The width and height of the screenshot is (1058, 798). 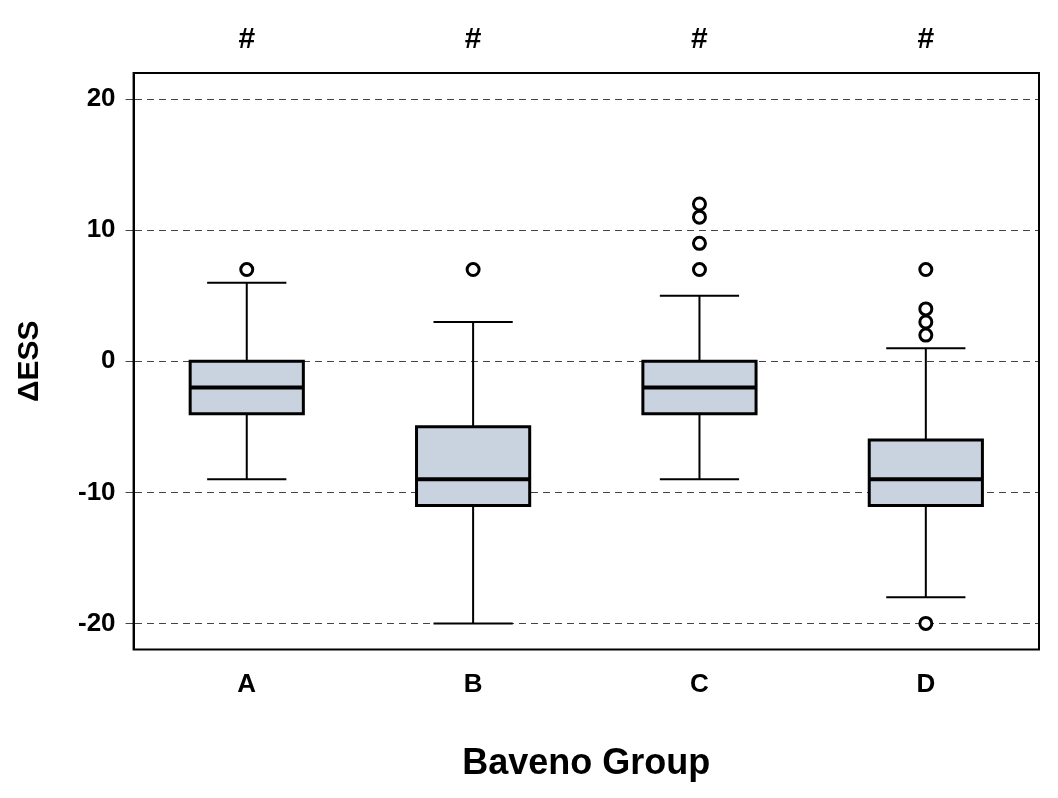 I want to click on x-tick-label: B, so click(x=473, y=683).